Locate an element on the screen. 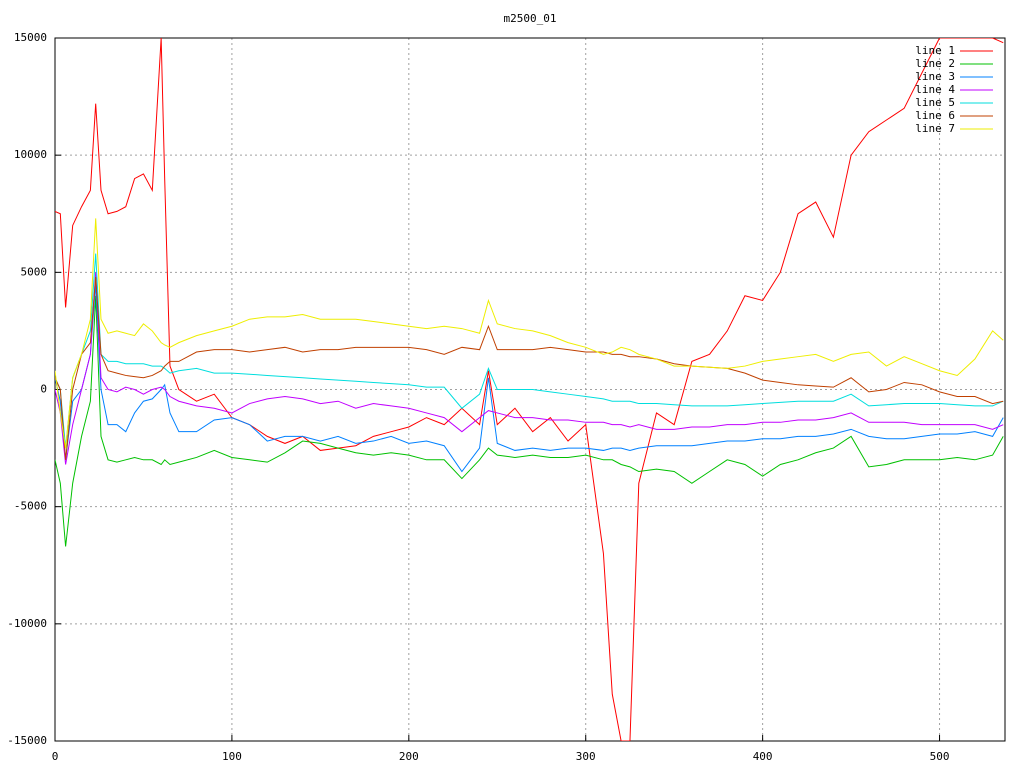  chart-title: m2500_01 is located at coordinates (530, 18).